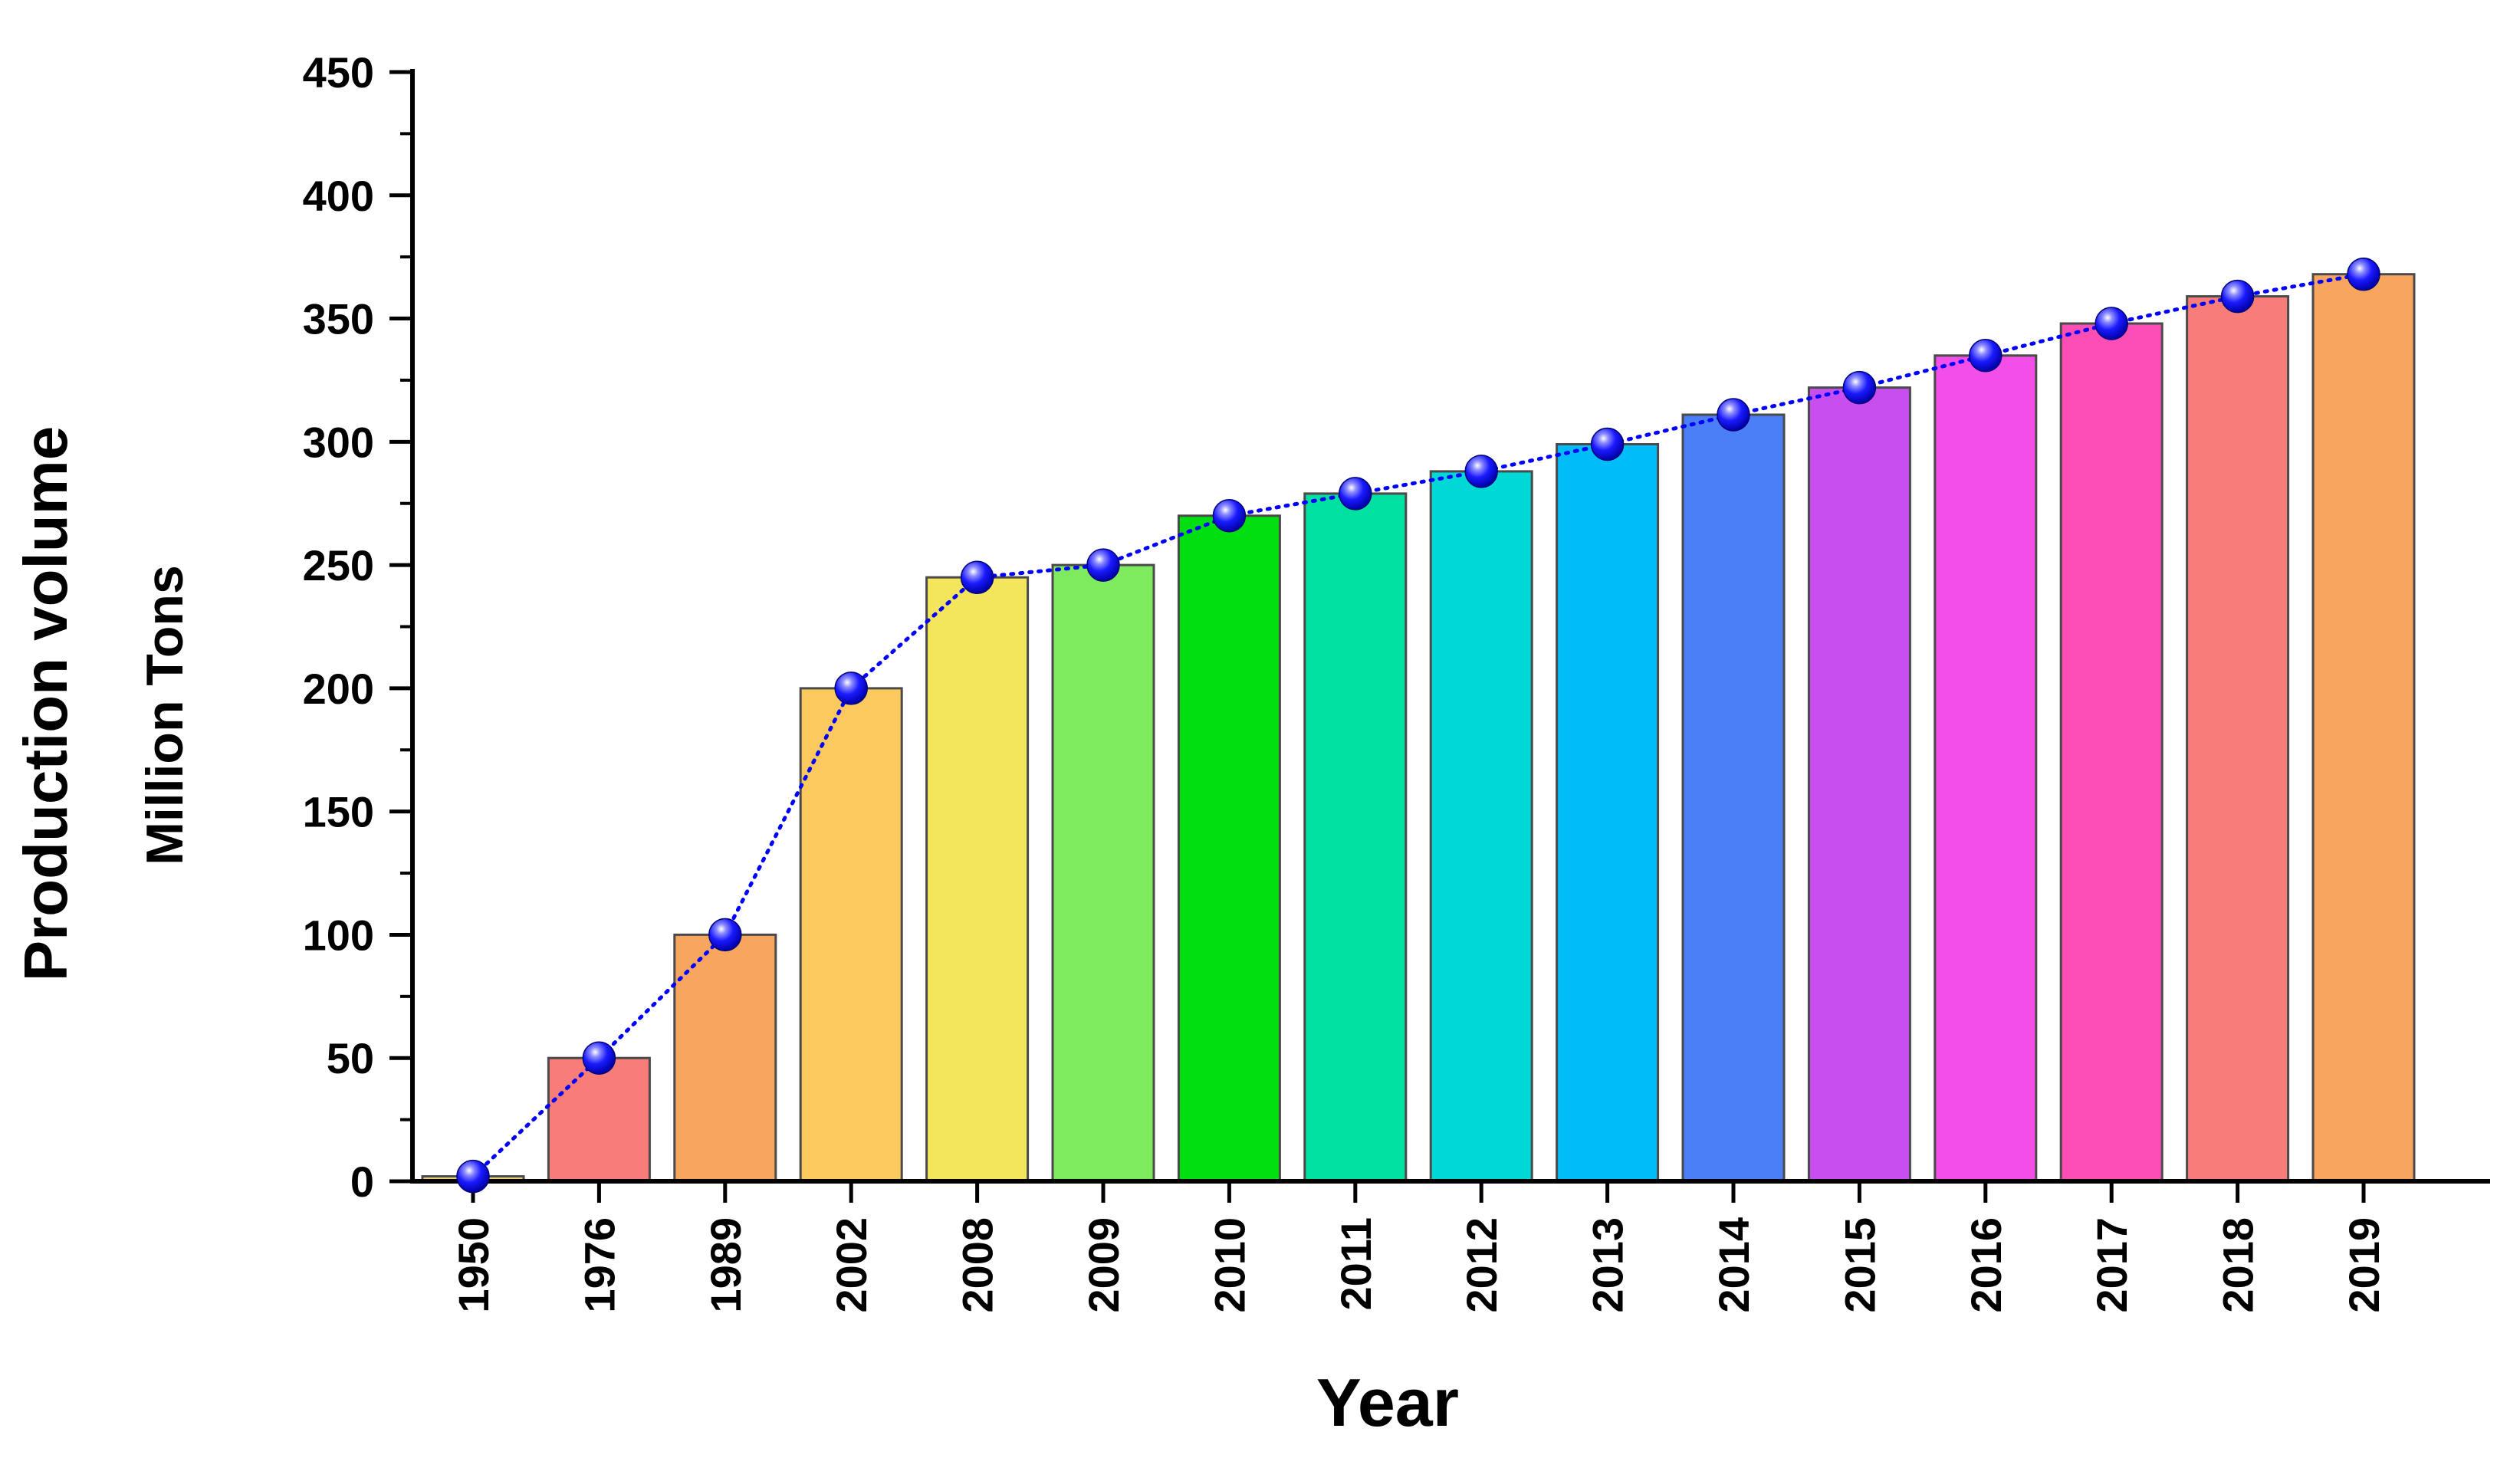 The height and width of the screenshot is (1458, 2520). I want to click on bar-2012, so click(1481, 826).